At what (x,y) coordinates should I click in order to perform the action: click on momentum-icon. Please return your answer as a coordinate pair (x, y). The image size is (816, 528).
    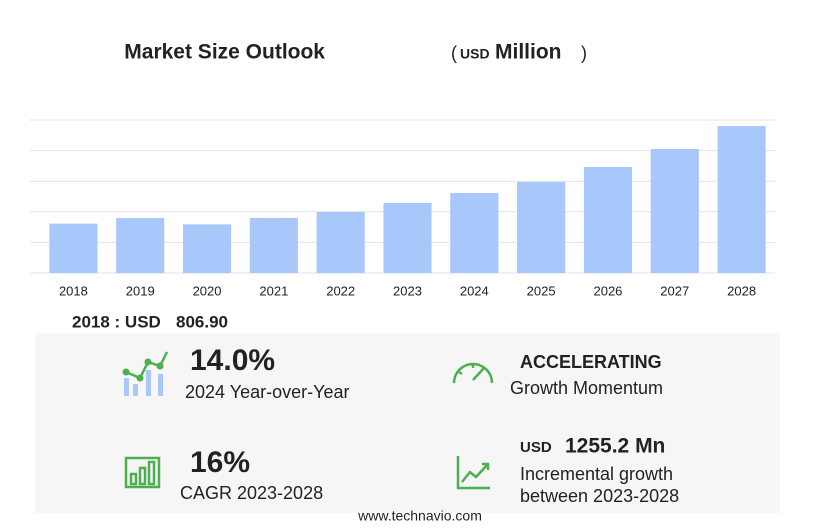
    Looking at the image, I should click on (473, 373).